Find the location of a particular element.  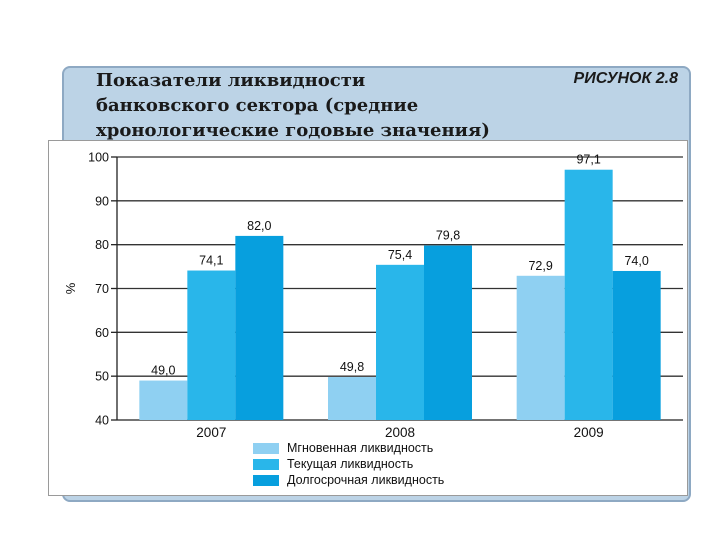

x-tick-label: 2008 is located at coordinates (400, 432).